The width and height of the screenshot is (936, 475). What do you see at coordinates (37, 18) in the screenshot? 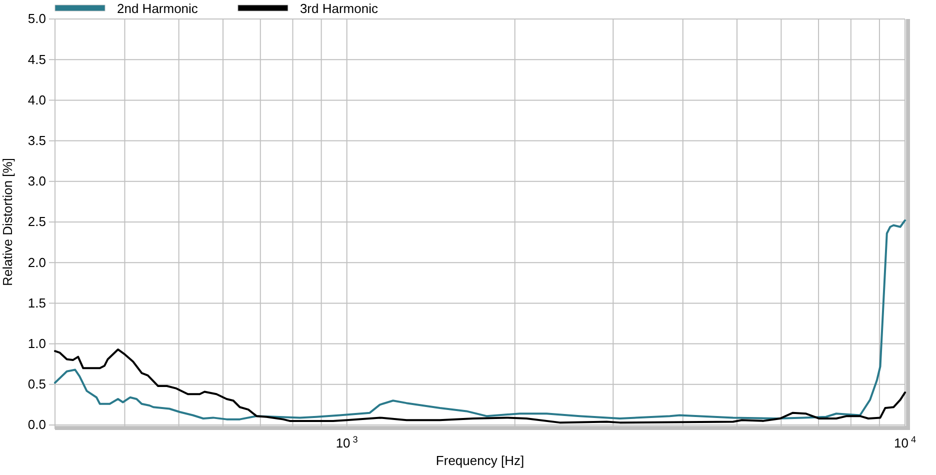
I see `y-tick-label: 5.0` at bounding box center [37, 18].